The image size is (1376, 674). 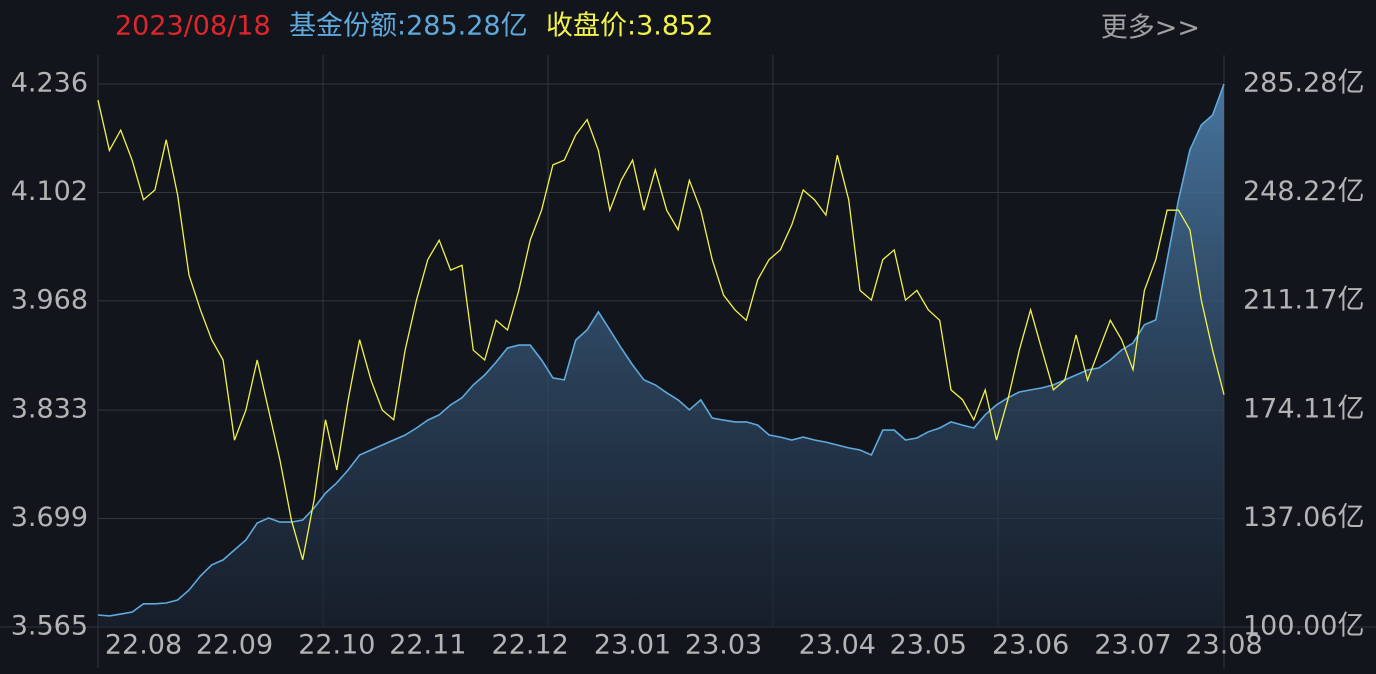 I want to click on x-tick-label: 22.10, so click(x=336, y=645).